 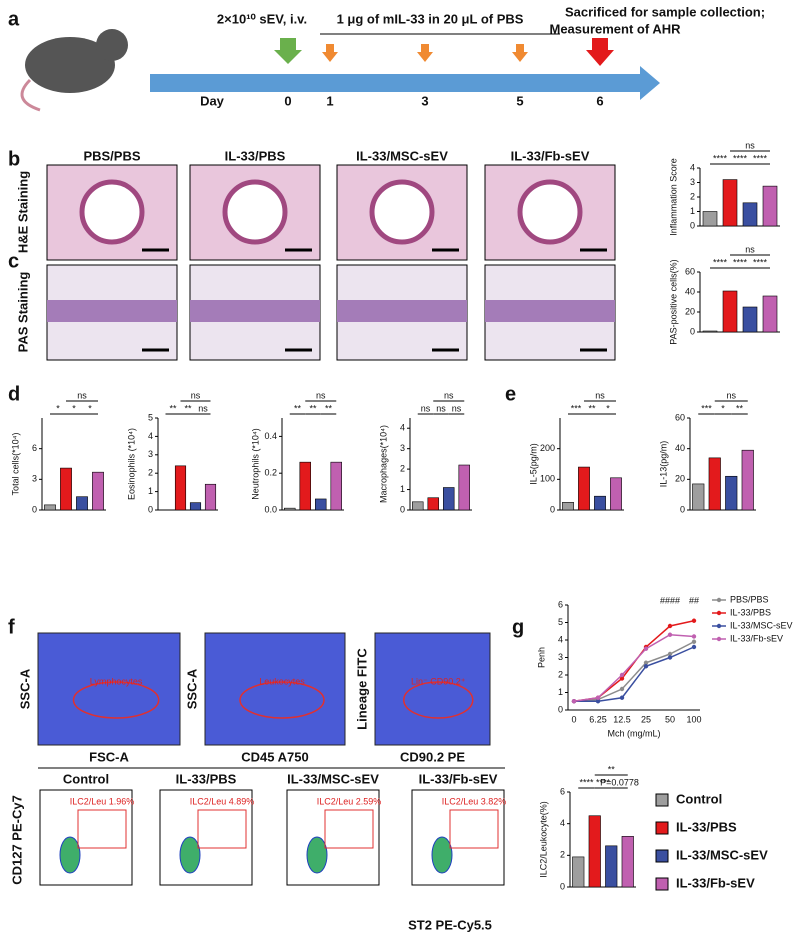 What do you see at coordinates (616, 28) in the screenshot?
I see `timeline-text: Measurement of AHR` at bounding box center [616, 28].